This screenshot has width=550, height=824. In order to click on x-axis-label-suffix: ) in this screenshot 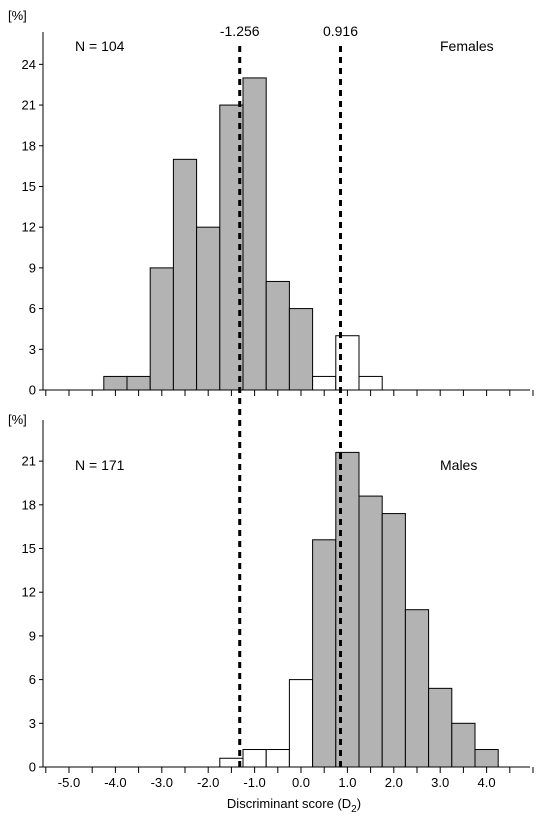, I will do `click(359, 803)`.